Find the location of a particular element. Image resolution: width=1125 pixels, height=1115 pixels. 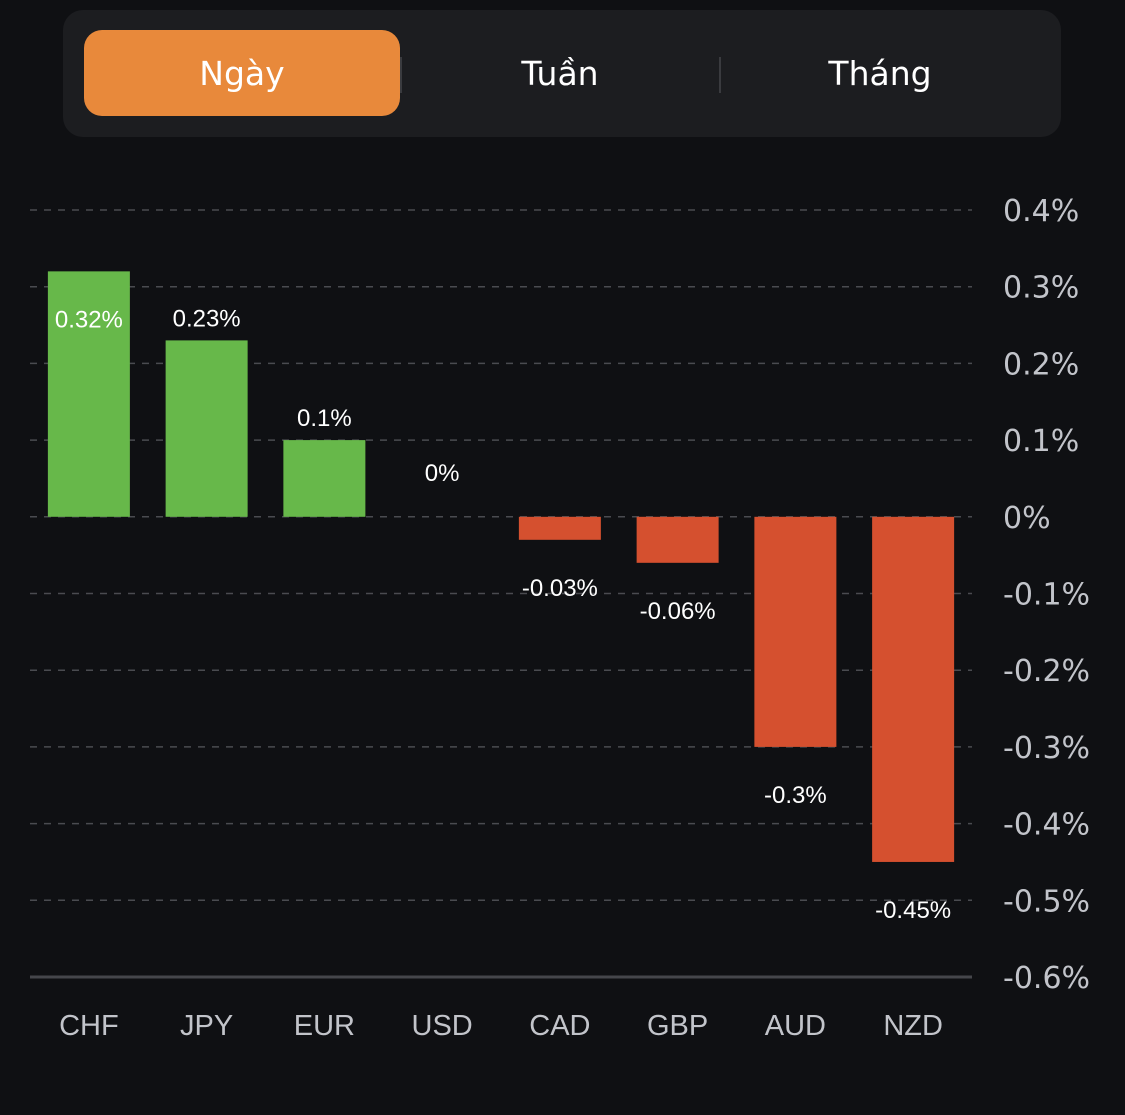

y-tick-label: -0.5% is located at coordinates (1046, 901).